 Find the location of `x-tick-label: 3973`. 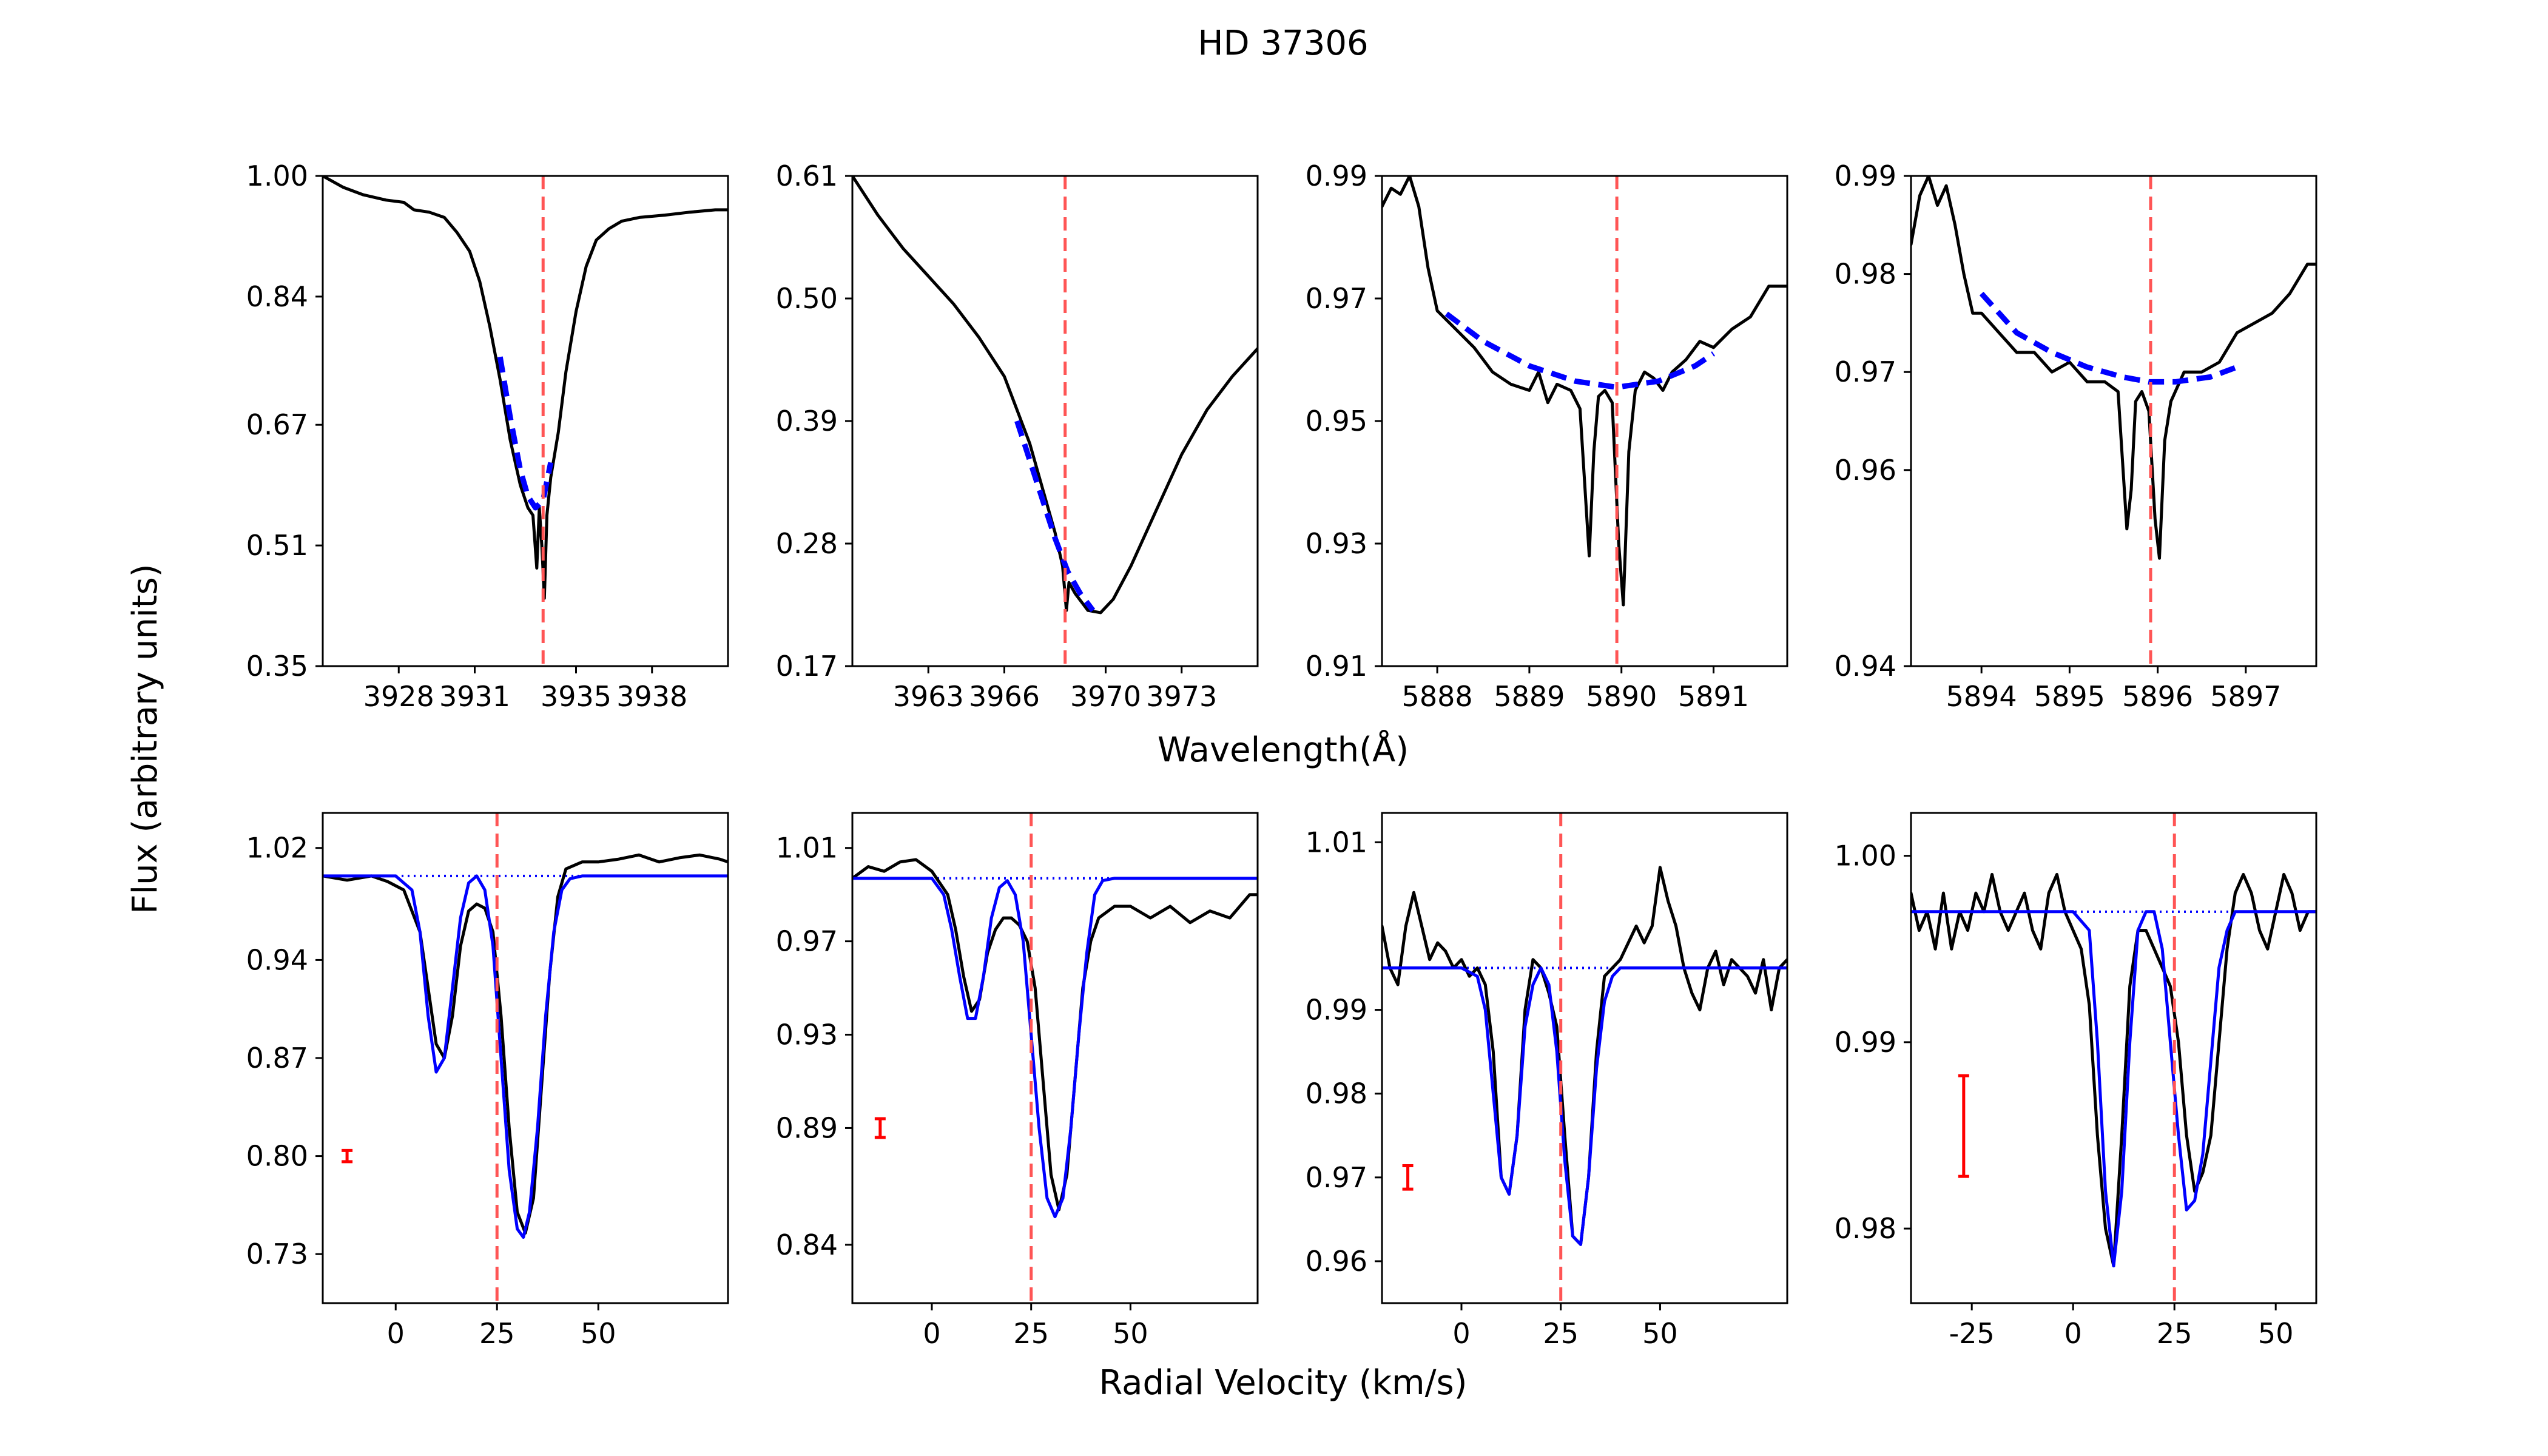

x-tick-label: 3973 is located at coordinates (1181, 696).